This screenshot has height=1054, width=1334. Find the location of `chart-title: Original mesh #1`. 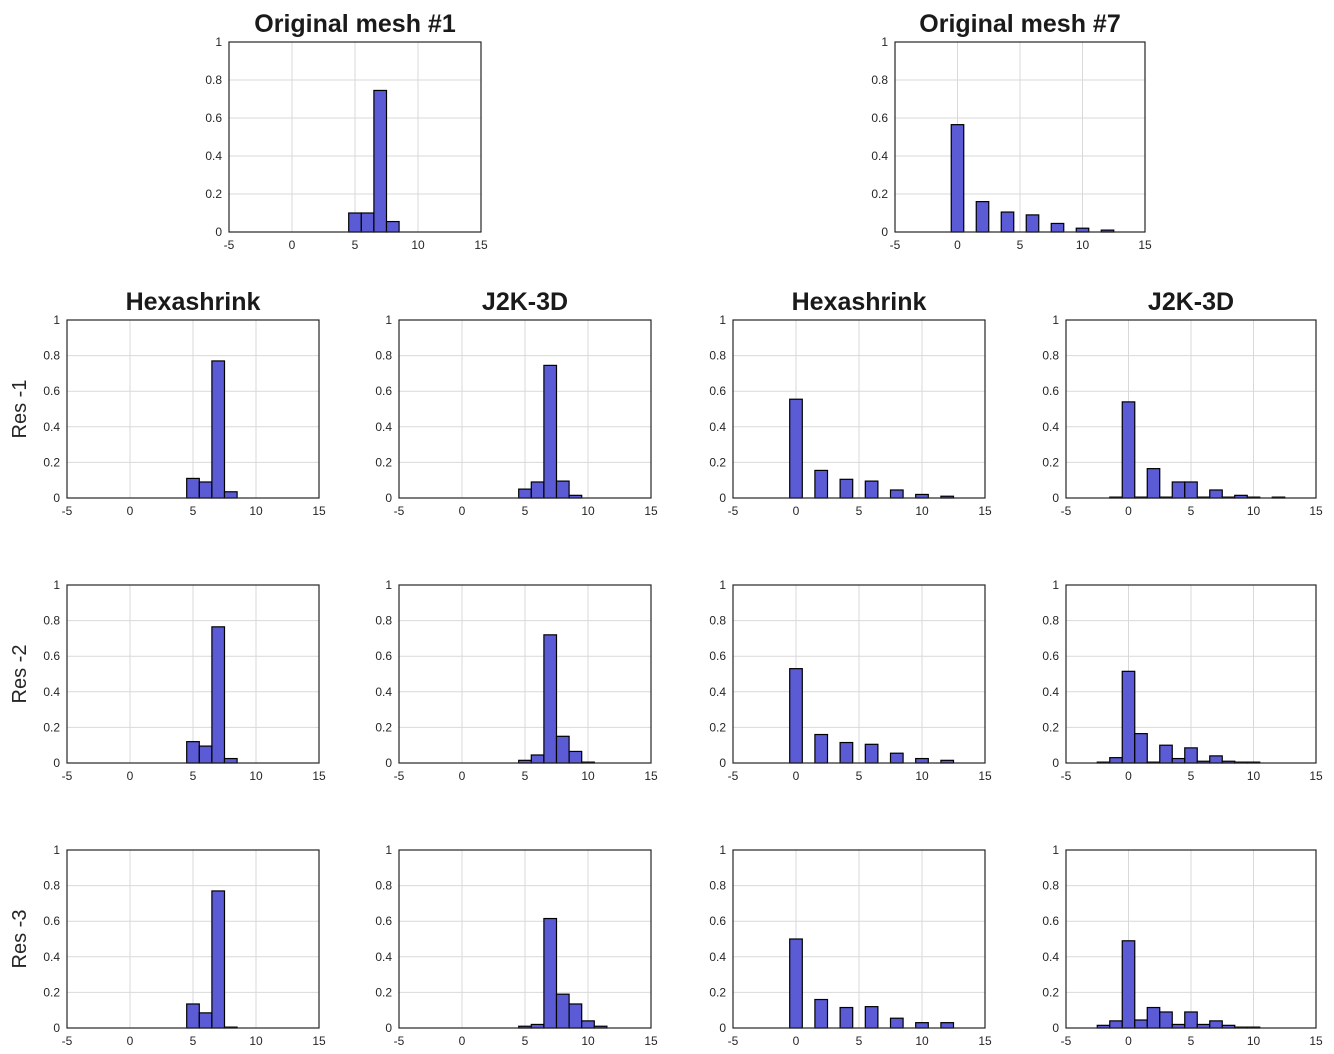

chart-title: Original mesh #1 is located at coordinates (355, 24).